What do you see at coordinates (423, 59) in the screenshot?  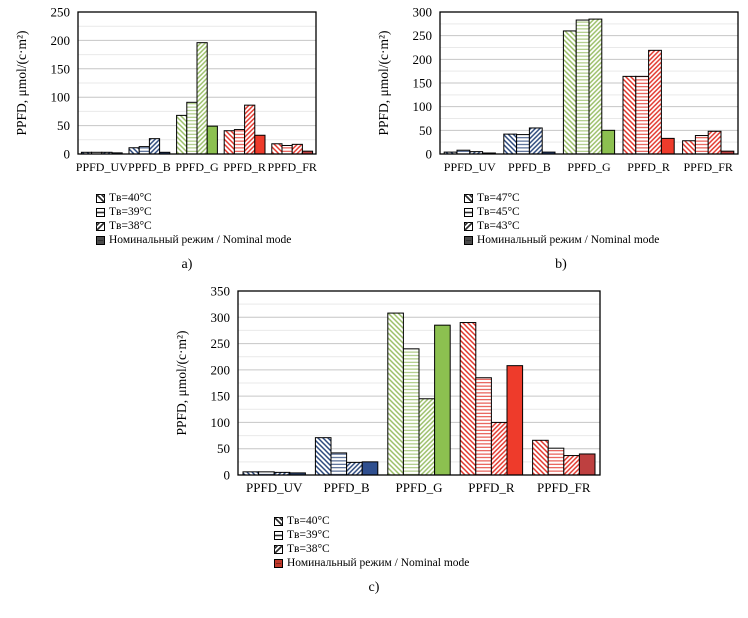 I see `y-tick-label: 200` at bounding box center [423, 59].